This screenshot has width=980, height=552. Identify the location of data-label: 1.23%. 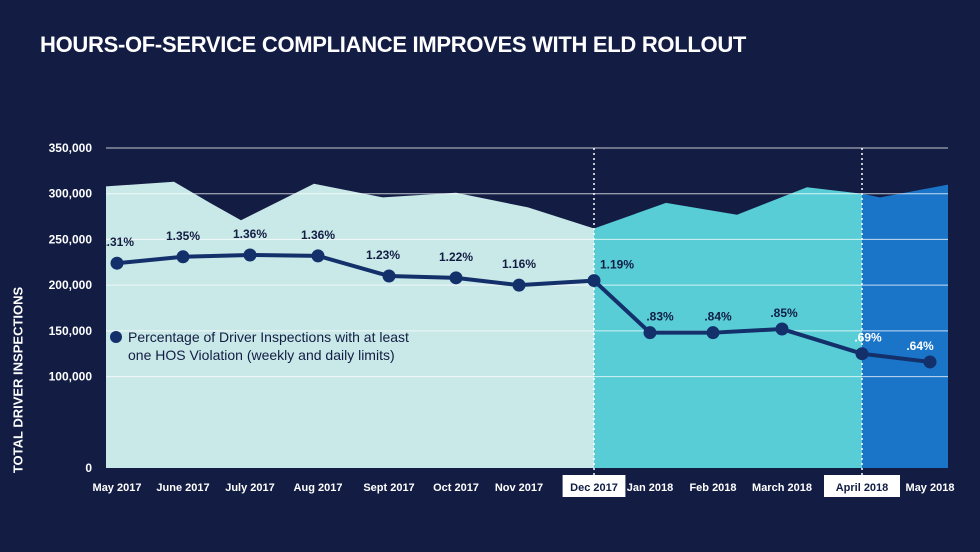
(383, 255).